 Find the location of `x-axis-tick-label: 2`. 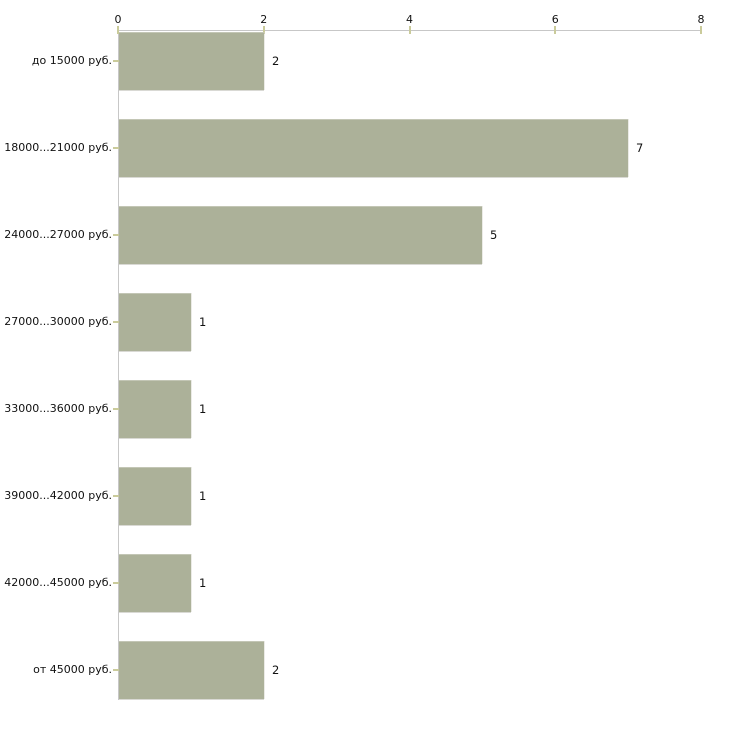

x-axis-tick-label: 2 is located at coordinates (264, 19).